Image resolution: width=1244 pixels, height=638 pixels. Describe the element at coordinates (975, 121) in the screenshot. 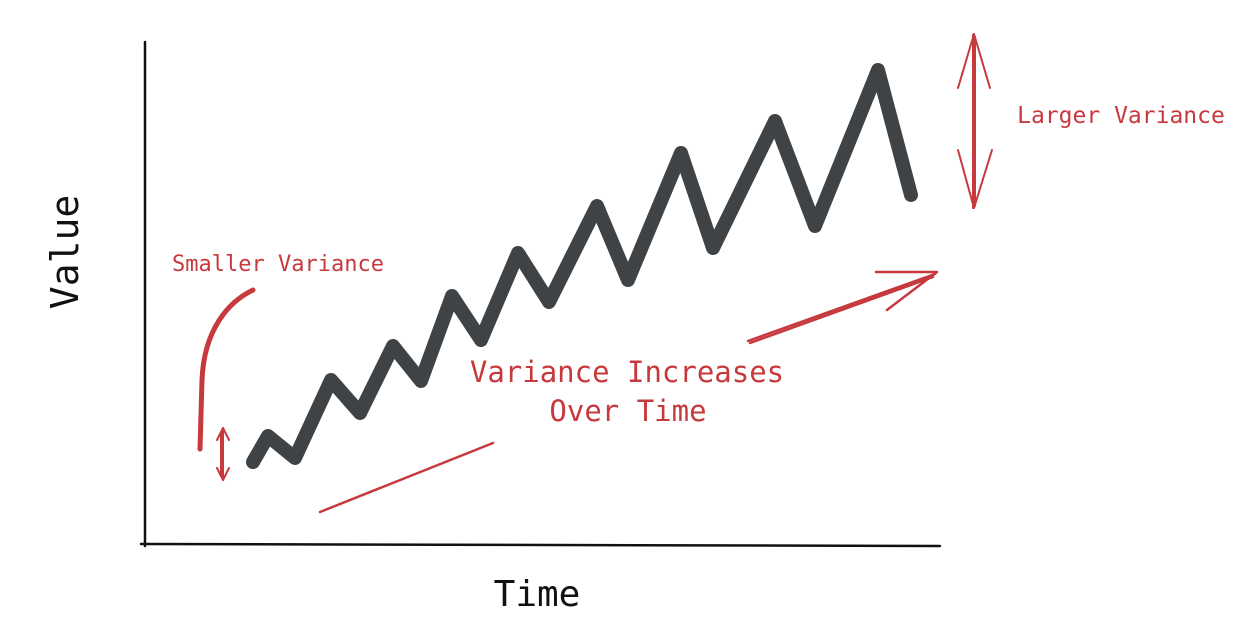

I see `large-variance-arrow` at that location.